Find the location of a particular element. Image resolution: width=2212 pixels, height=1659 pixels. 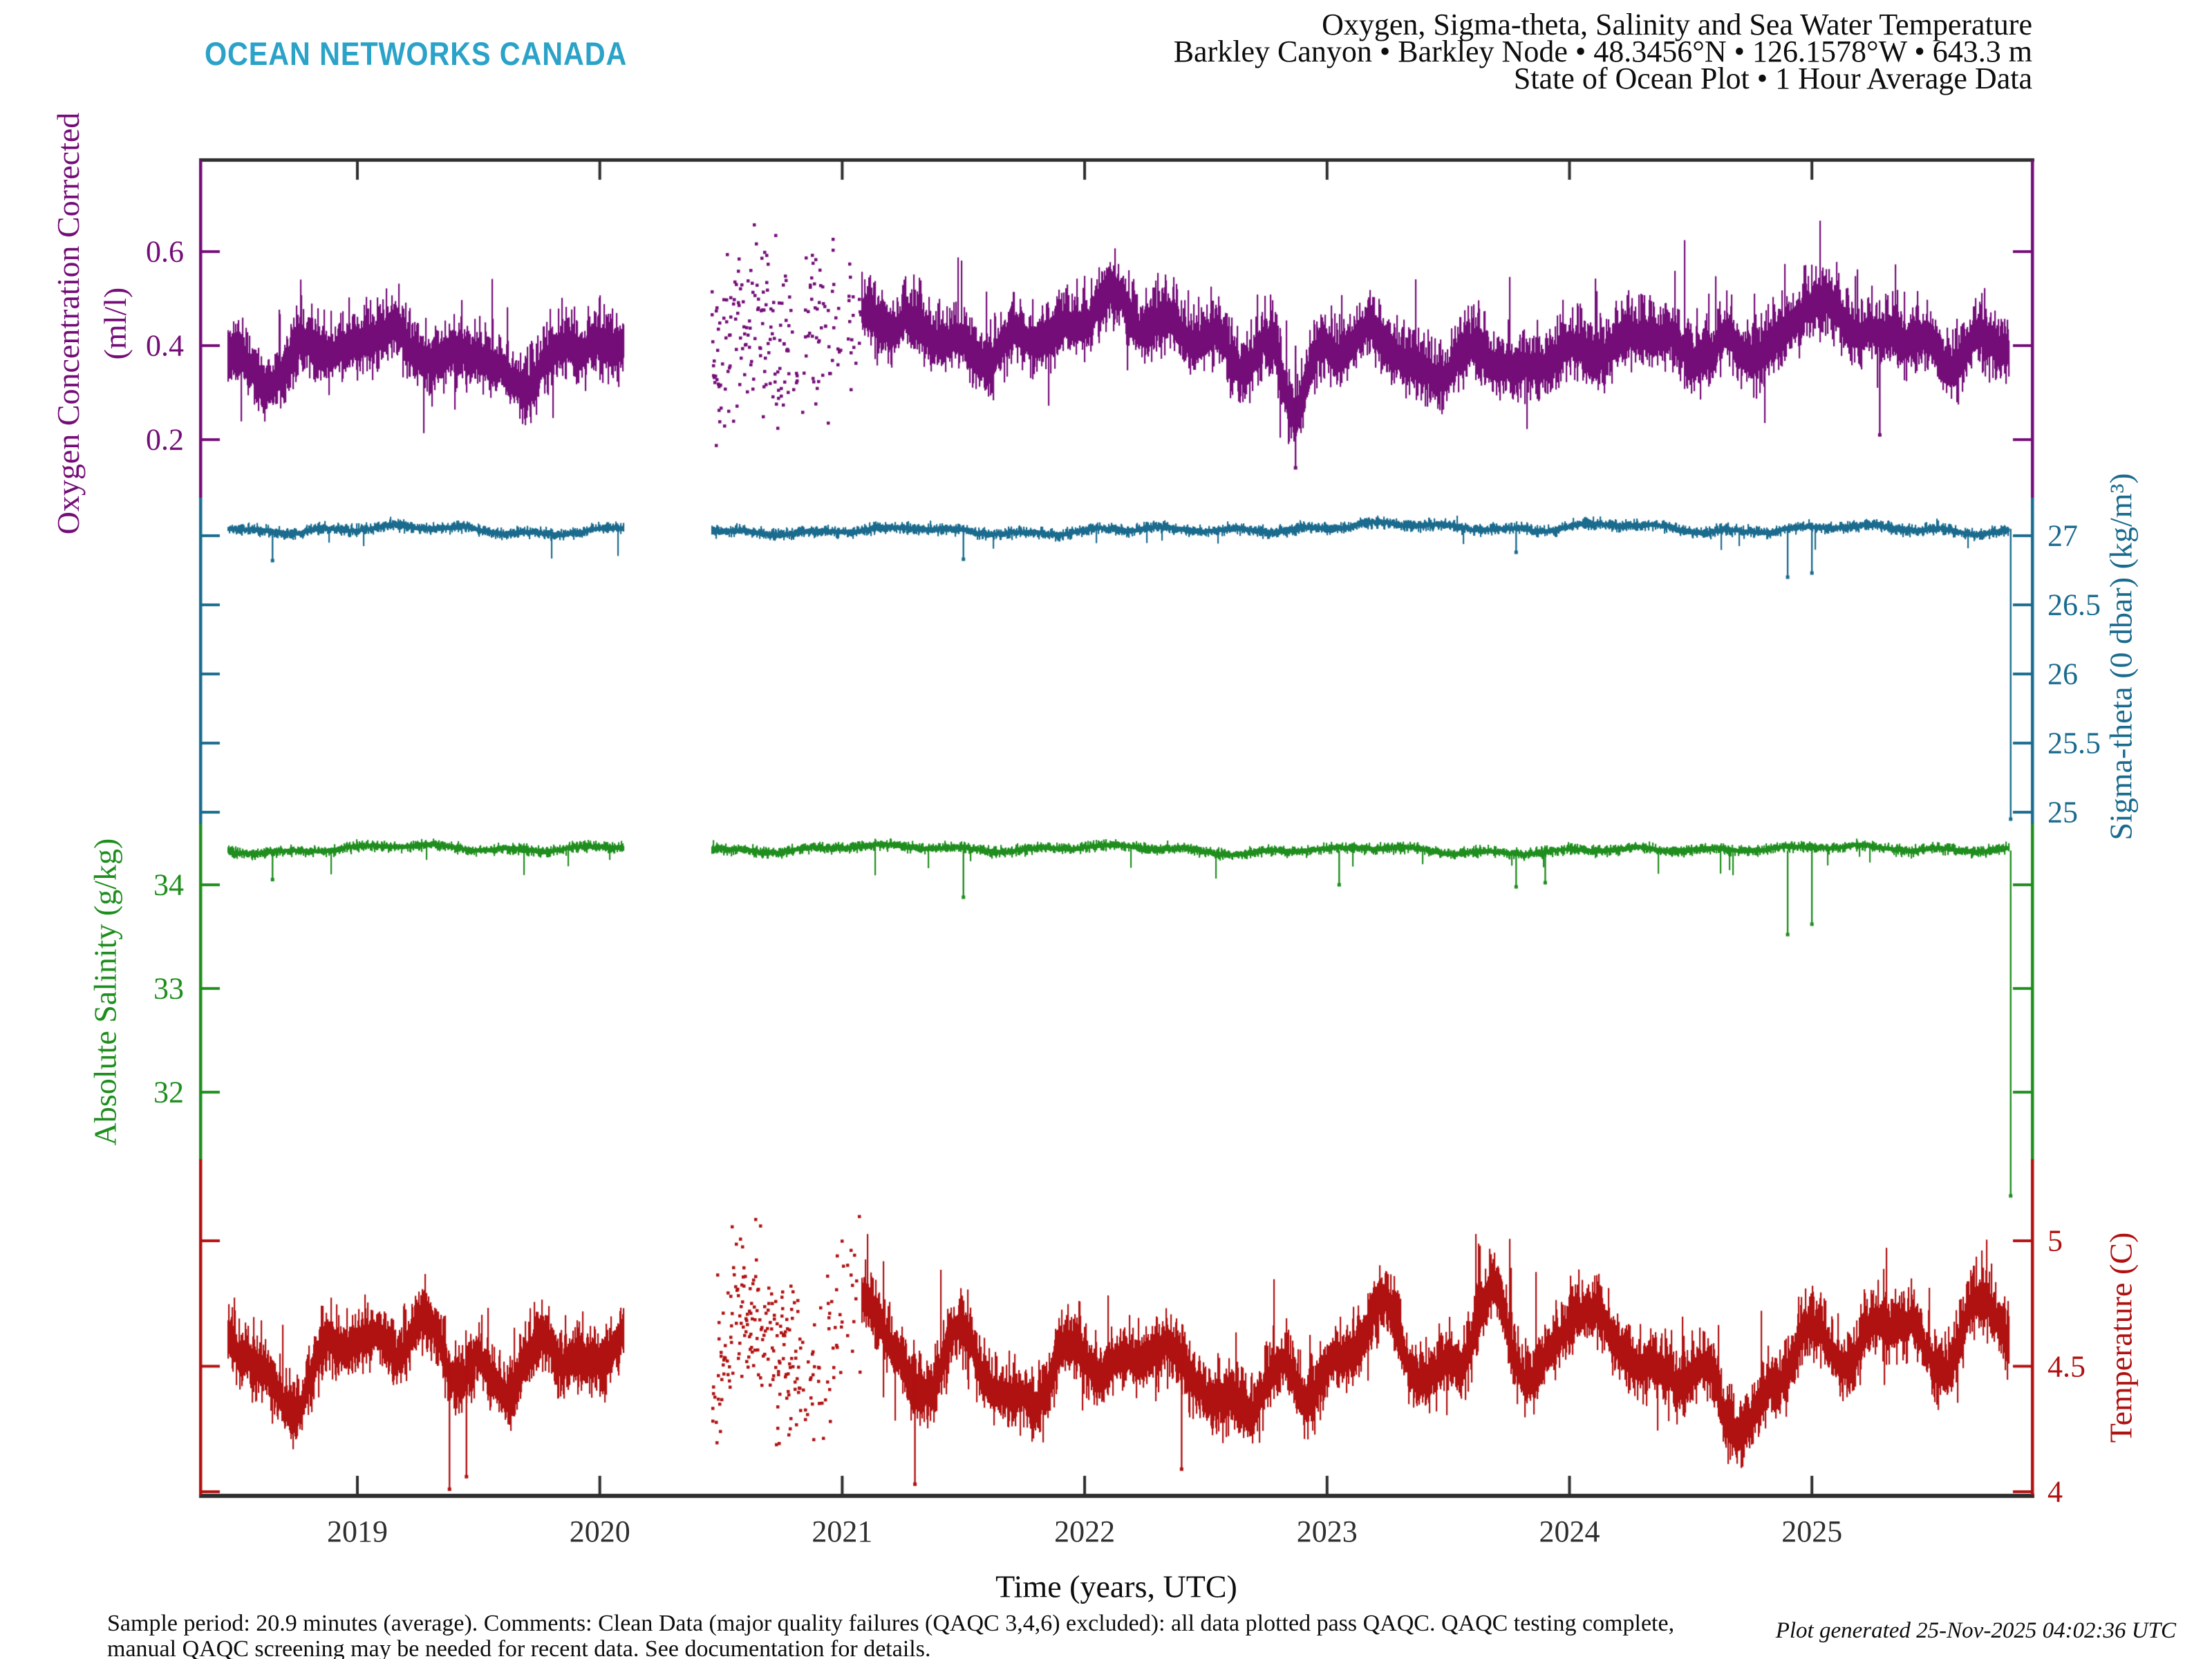

y-tick-label-sigma_theta-25: 25 is located at coordinates (2062, 812).